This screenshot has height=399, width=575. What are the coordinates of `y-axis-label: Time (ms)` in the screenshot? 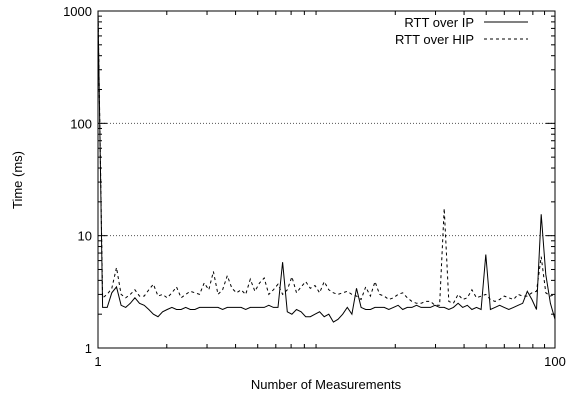 It's located at (17, 180).